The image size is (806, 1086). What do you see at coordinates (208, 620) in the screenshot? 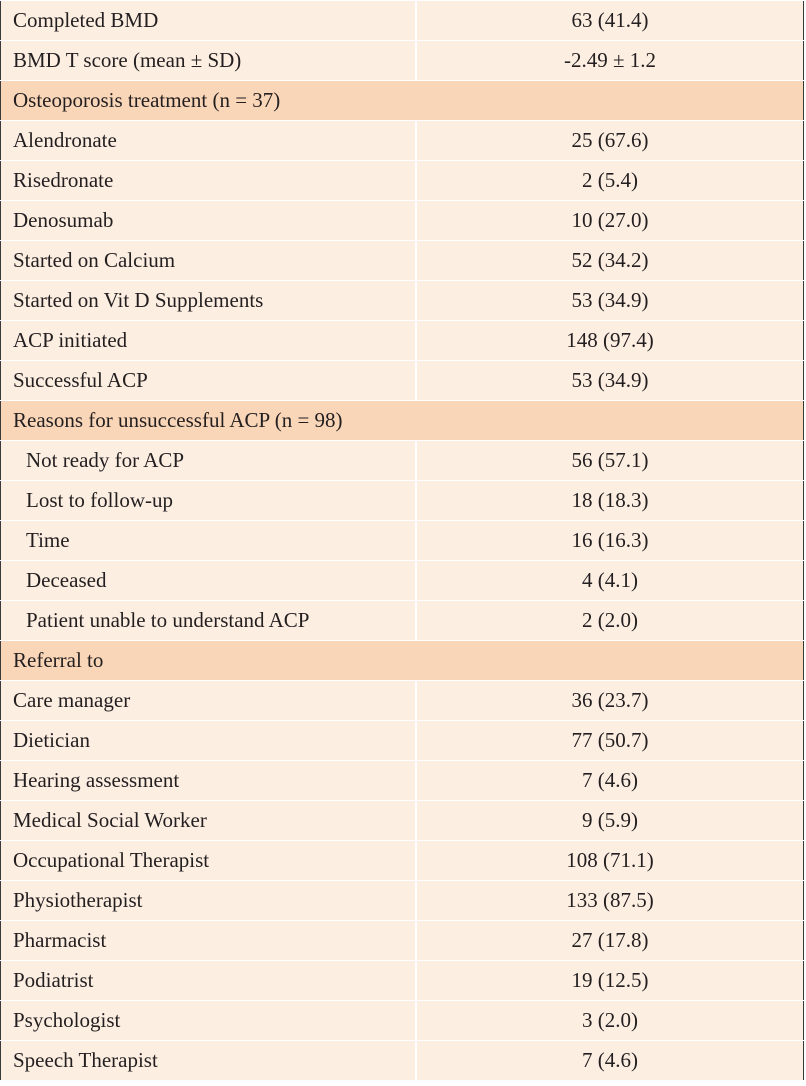
I see `row-label: Patient unable to understand ACP` at bounding box center [208, 620].